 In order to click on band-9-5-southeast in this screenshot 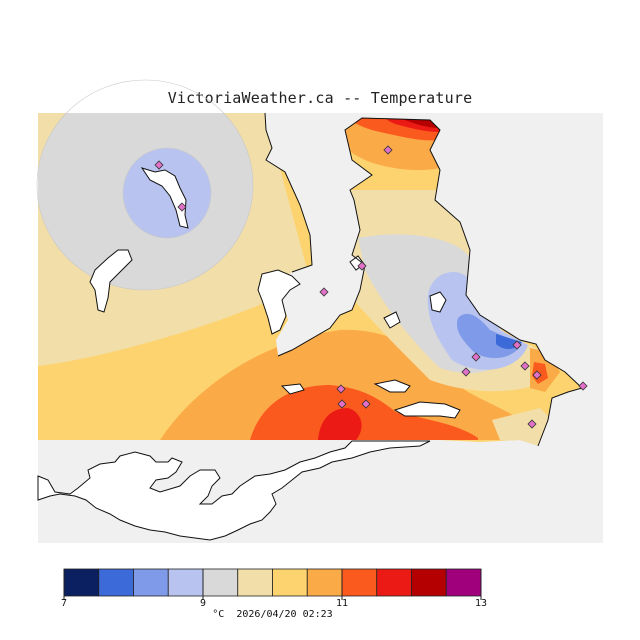, I will do `click(522, 427)`.